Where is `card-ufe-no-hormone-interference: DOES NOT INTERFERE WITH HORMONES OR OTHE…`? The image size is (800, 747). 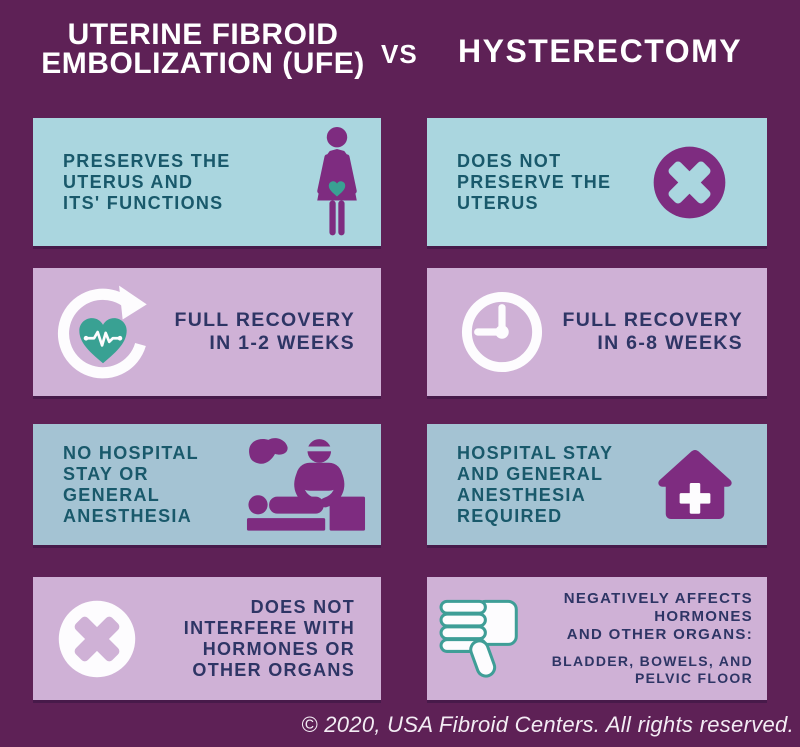 card-ufe-no-hormone-interference: DOES NOT INTERFERE WITH HORMONES OR OTHE… is located at coordinates (207, 638).